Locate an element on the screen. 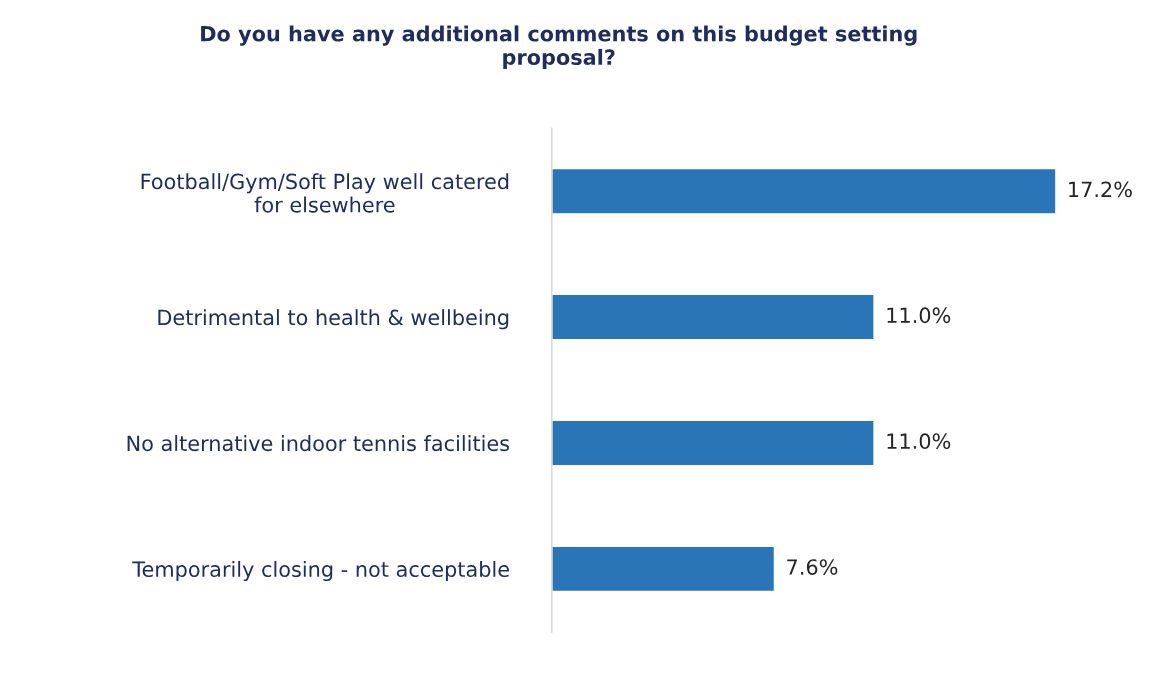  y-tick-label: Detrimental to health & wellbeing is located at coordinates (333, 319).